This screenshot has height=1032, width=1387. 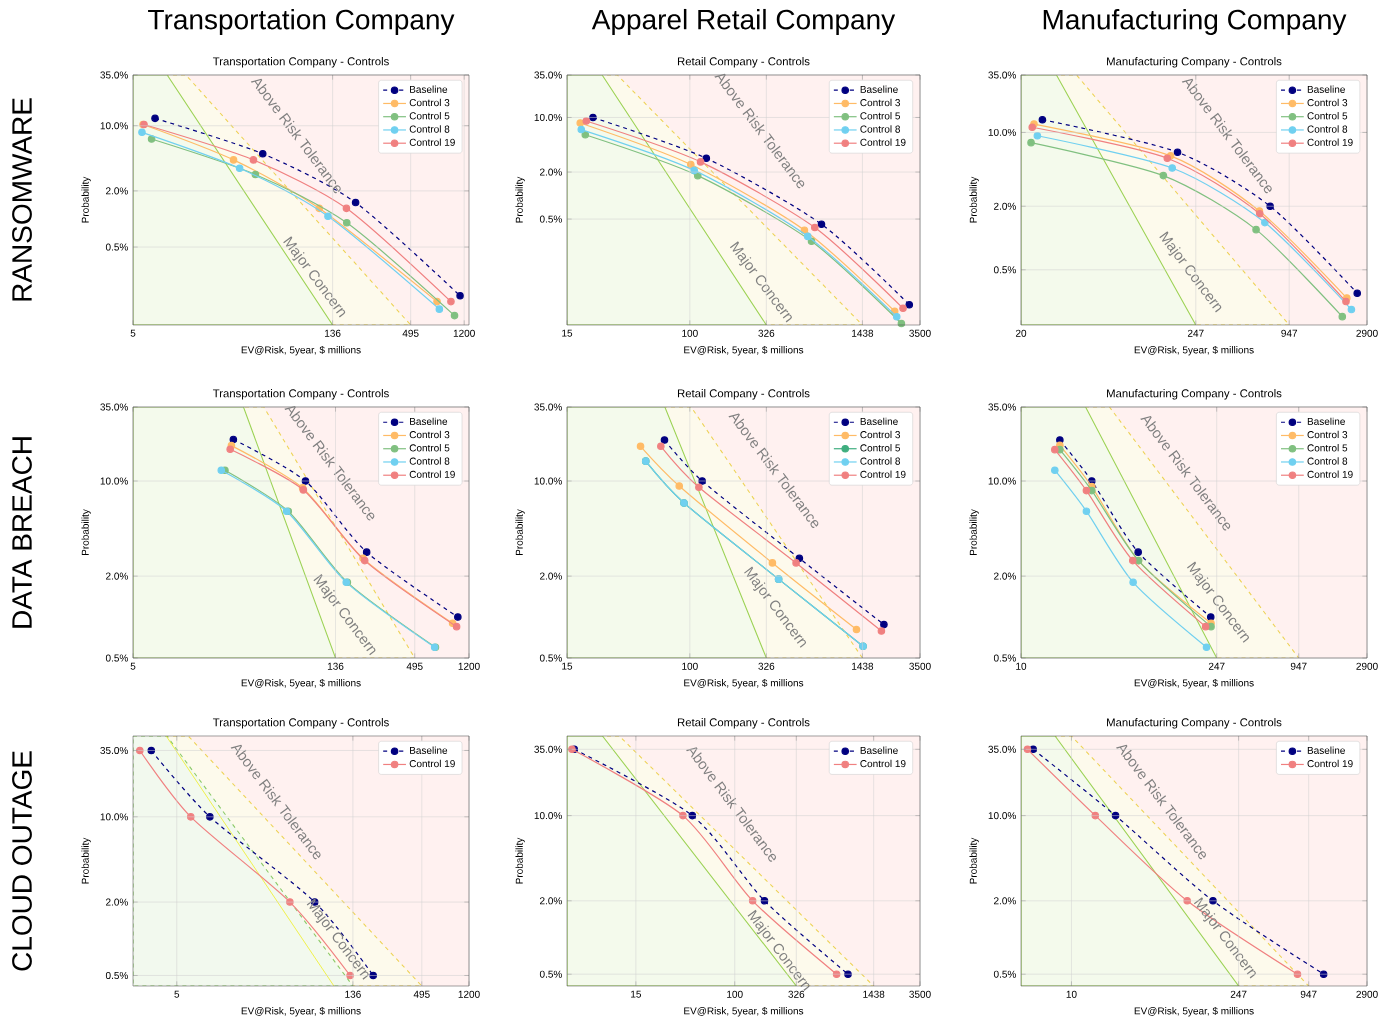 I want to click on chart-title: Manufacturing Company - Controls, so click(x=1194, y=394).